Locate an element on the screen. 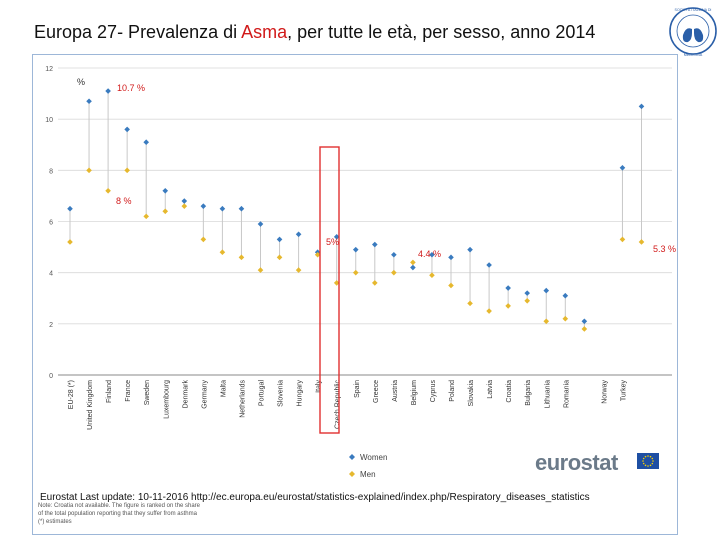 The image size is (720, 540). x-tick-label-7: Germany is located at coordinates (204, 394).